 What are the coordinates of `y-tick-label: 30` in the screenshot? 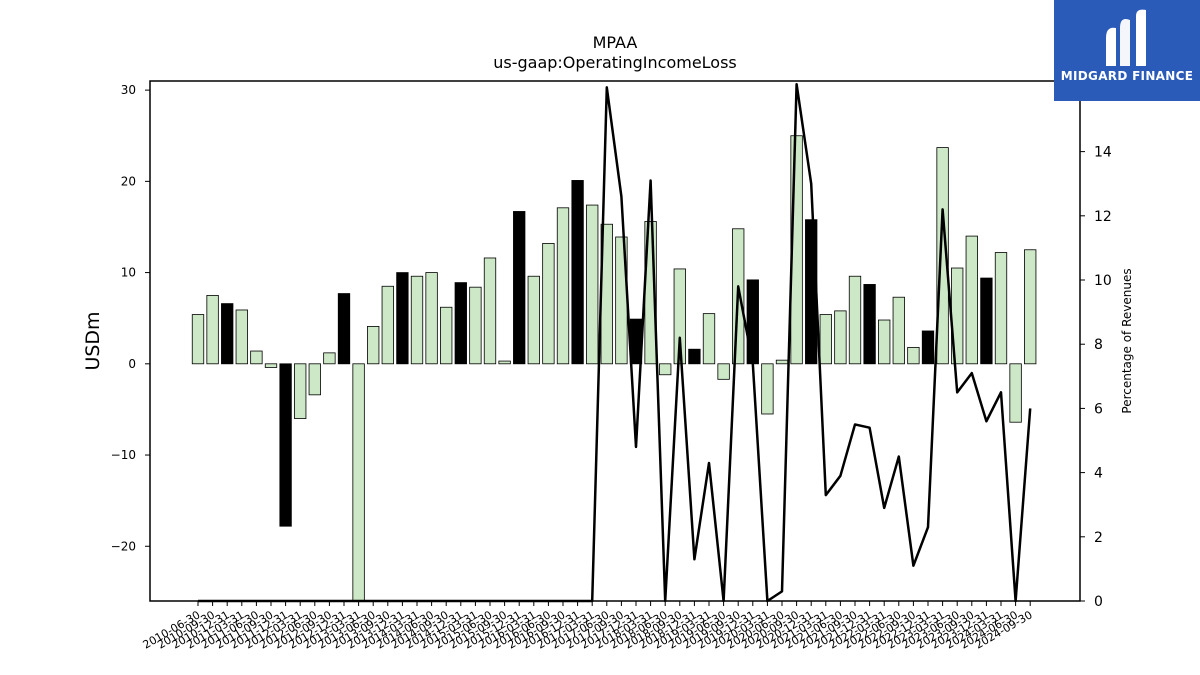 It's located at (128, 90).